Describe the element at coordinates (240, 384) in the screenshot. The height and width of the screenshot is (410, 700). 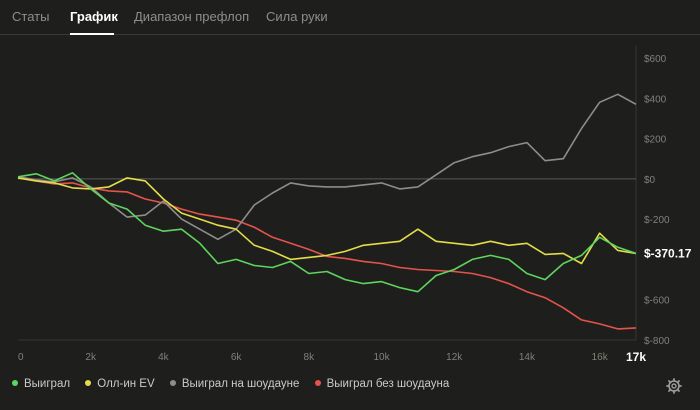
I see `legend-label: Выиграл на шоудауне` at that location.